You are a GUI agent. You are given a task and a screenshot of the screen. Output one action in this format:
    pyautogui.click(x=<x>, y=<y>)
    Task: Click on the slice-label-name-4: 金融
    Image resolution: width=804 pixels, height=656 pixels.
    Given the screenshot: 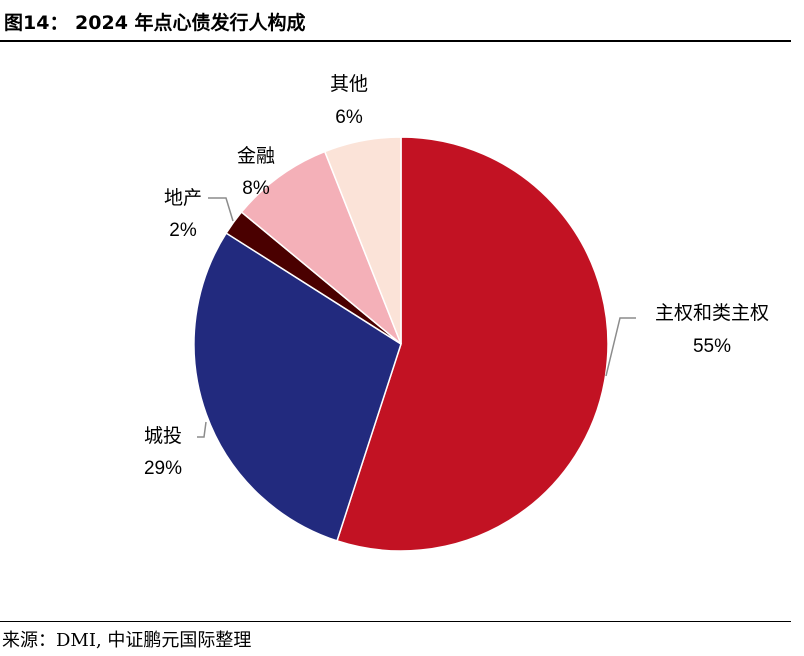 What is the action you would take?
    pyautogui.click(x=256, y=156)
    